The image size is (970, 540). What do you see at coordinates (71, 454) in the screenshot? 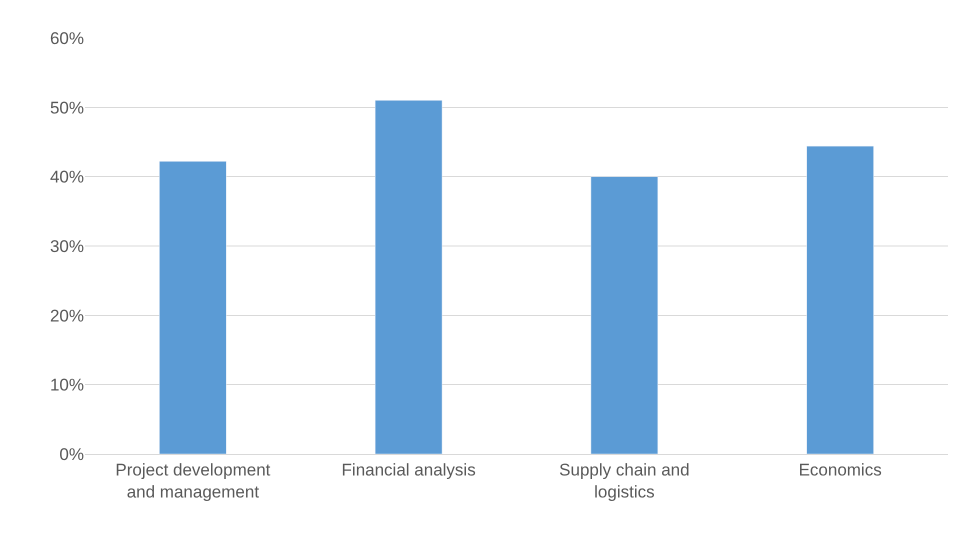
I see `y-tick-label: 0%` at bounding box center [71, 454].